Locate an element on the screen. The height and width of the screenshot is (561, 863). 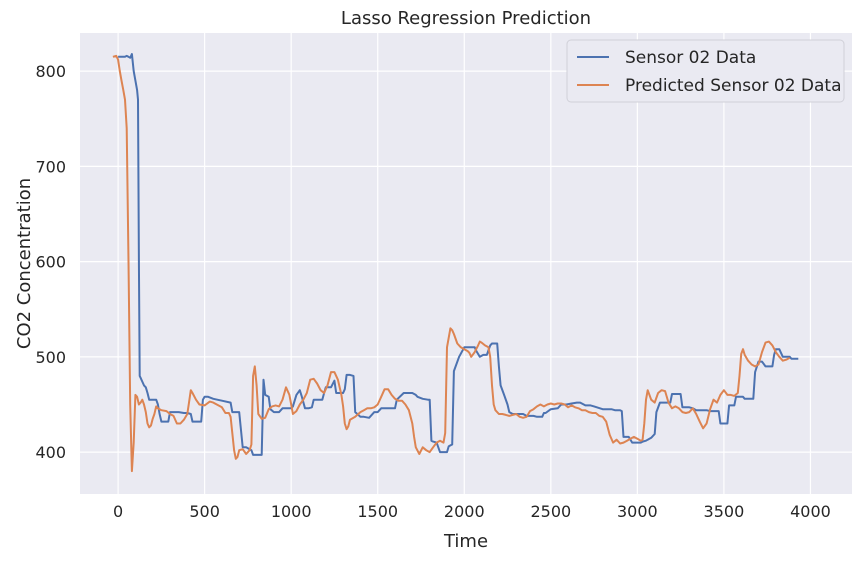
y-tick-label: 500 is located at coordinates (50, 357).